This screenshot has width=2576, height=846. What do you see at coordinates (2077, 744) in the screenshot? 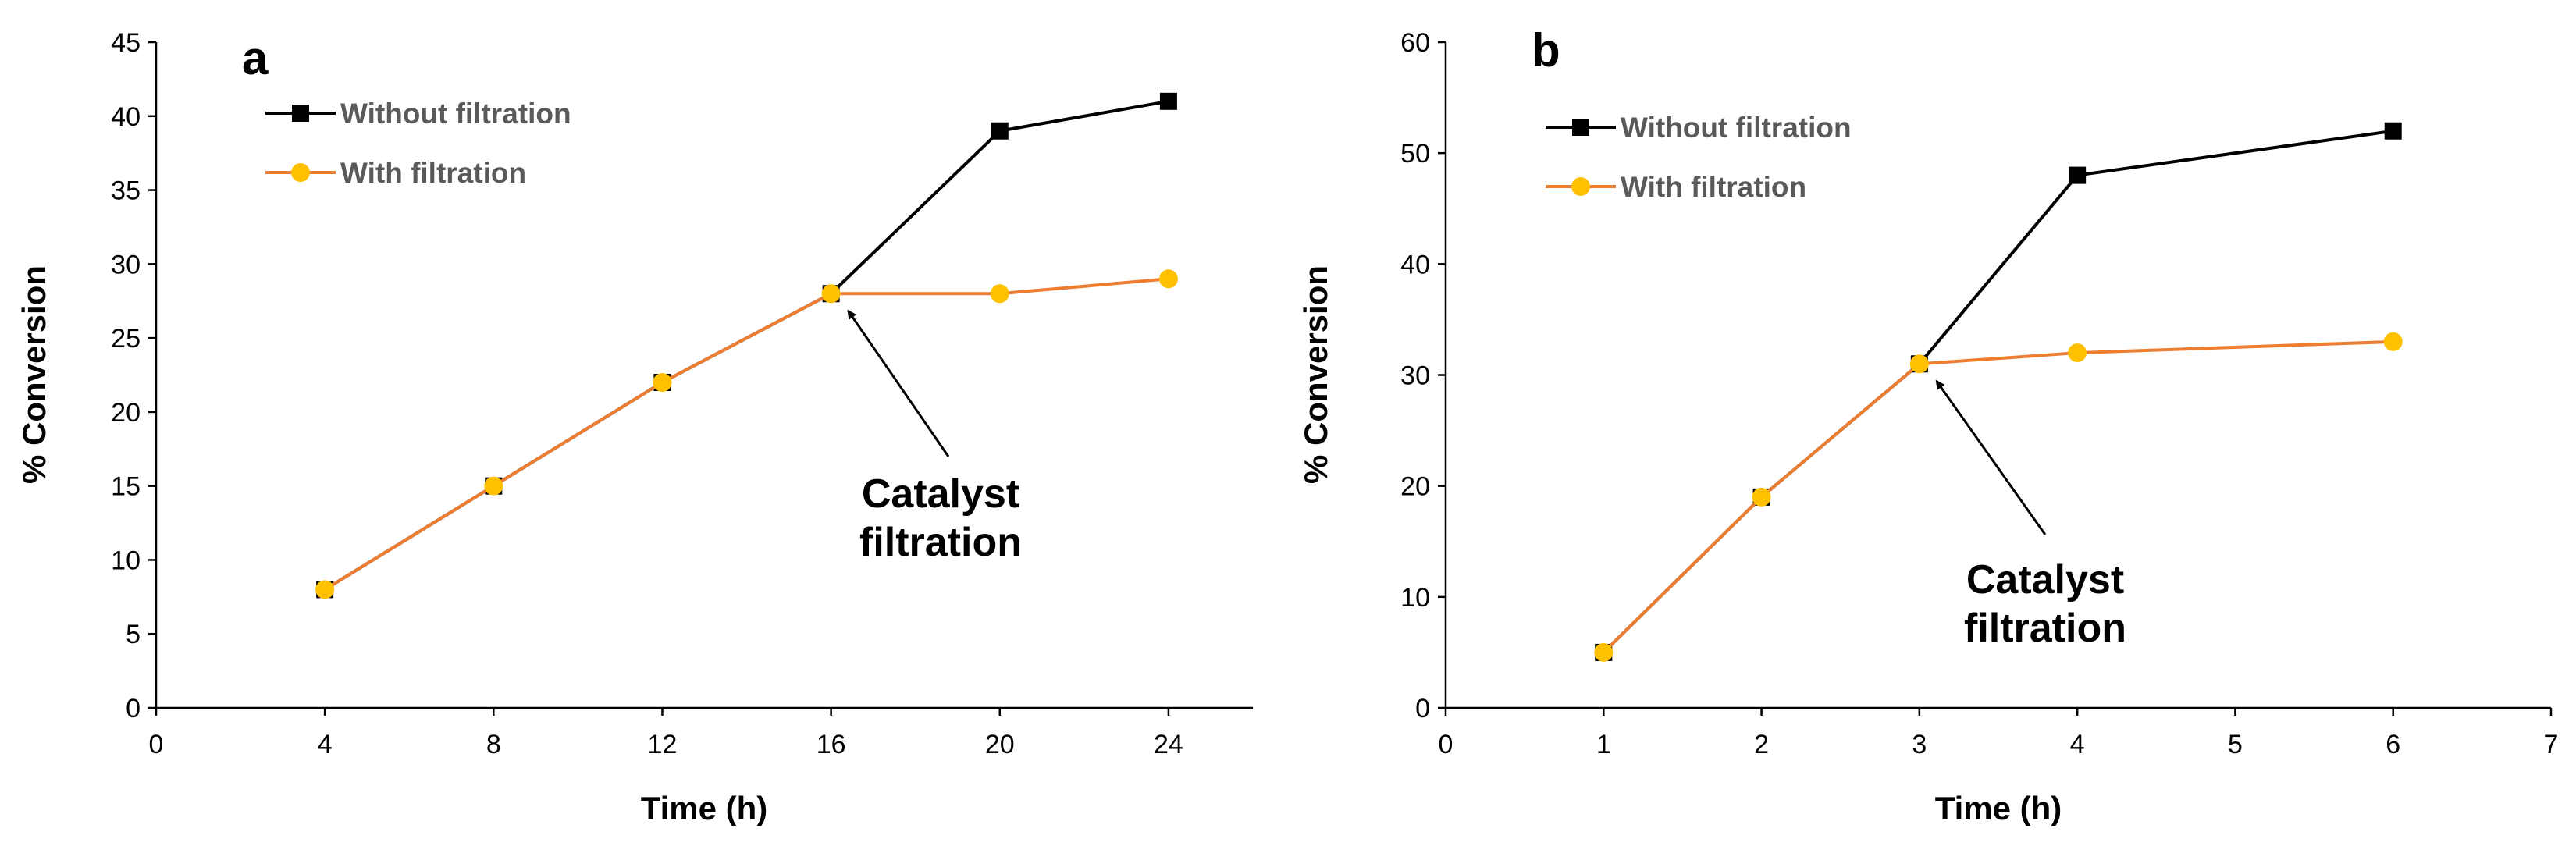
I see `x-tick-label-b: 4` at bounding box center [2077, 744].